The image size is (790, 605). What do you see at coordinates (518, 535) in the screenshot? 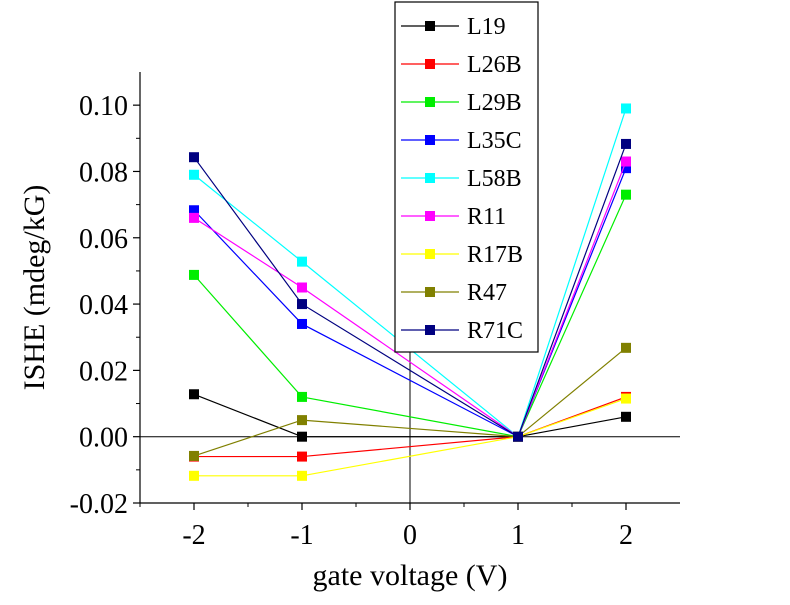
I see `x-tick-label: 1` at bounding box center [518, 535].